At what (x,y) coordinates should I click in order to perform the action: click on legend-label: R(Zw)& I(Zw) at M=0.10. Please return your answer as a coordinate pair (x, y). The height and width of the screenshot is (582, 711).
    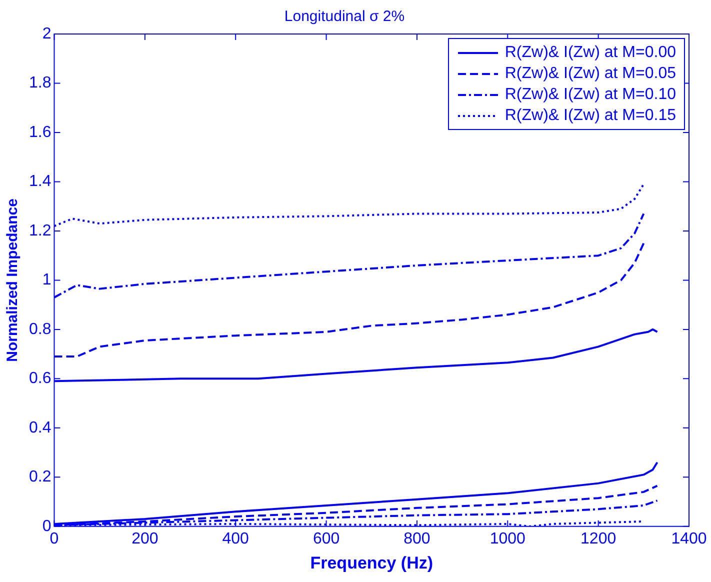
    Looking at the image, I should click on (590, 95).